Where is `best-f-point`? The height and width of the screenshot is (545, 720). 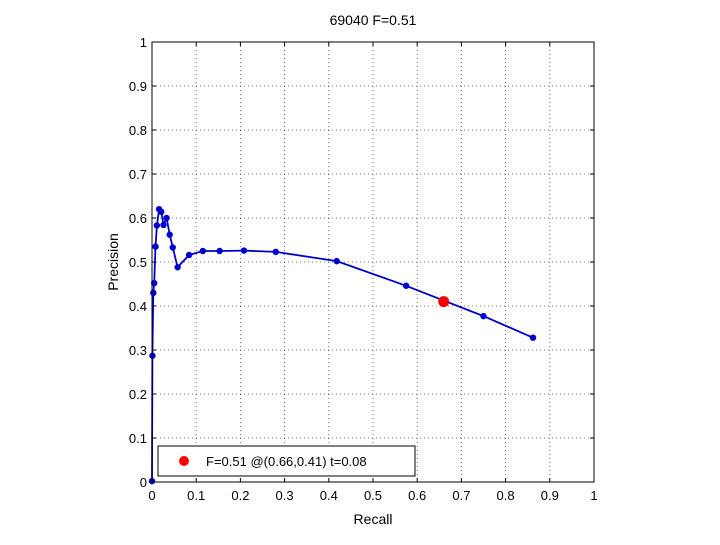 best-f-point is located at coordinates (444, 302).